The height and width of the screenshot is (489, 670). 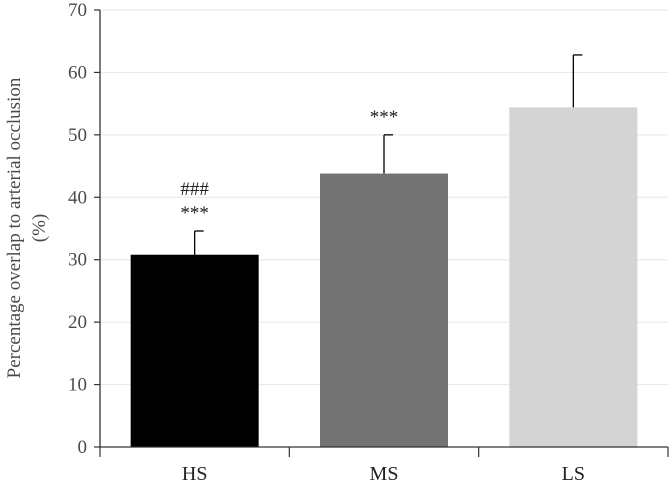 I want to click on y-tick-label: 70, so click(x=77, y=10).